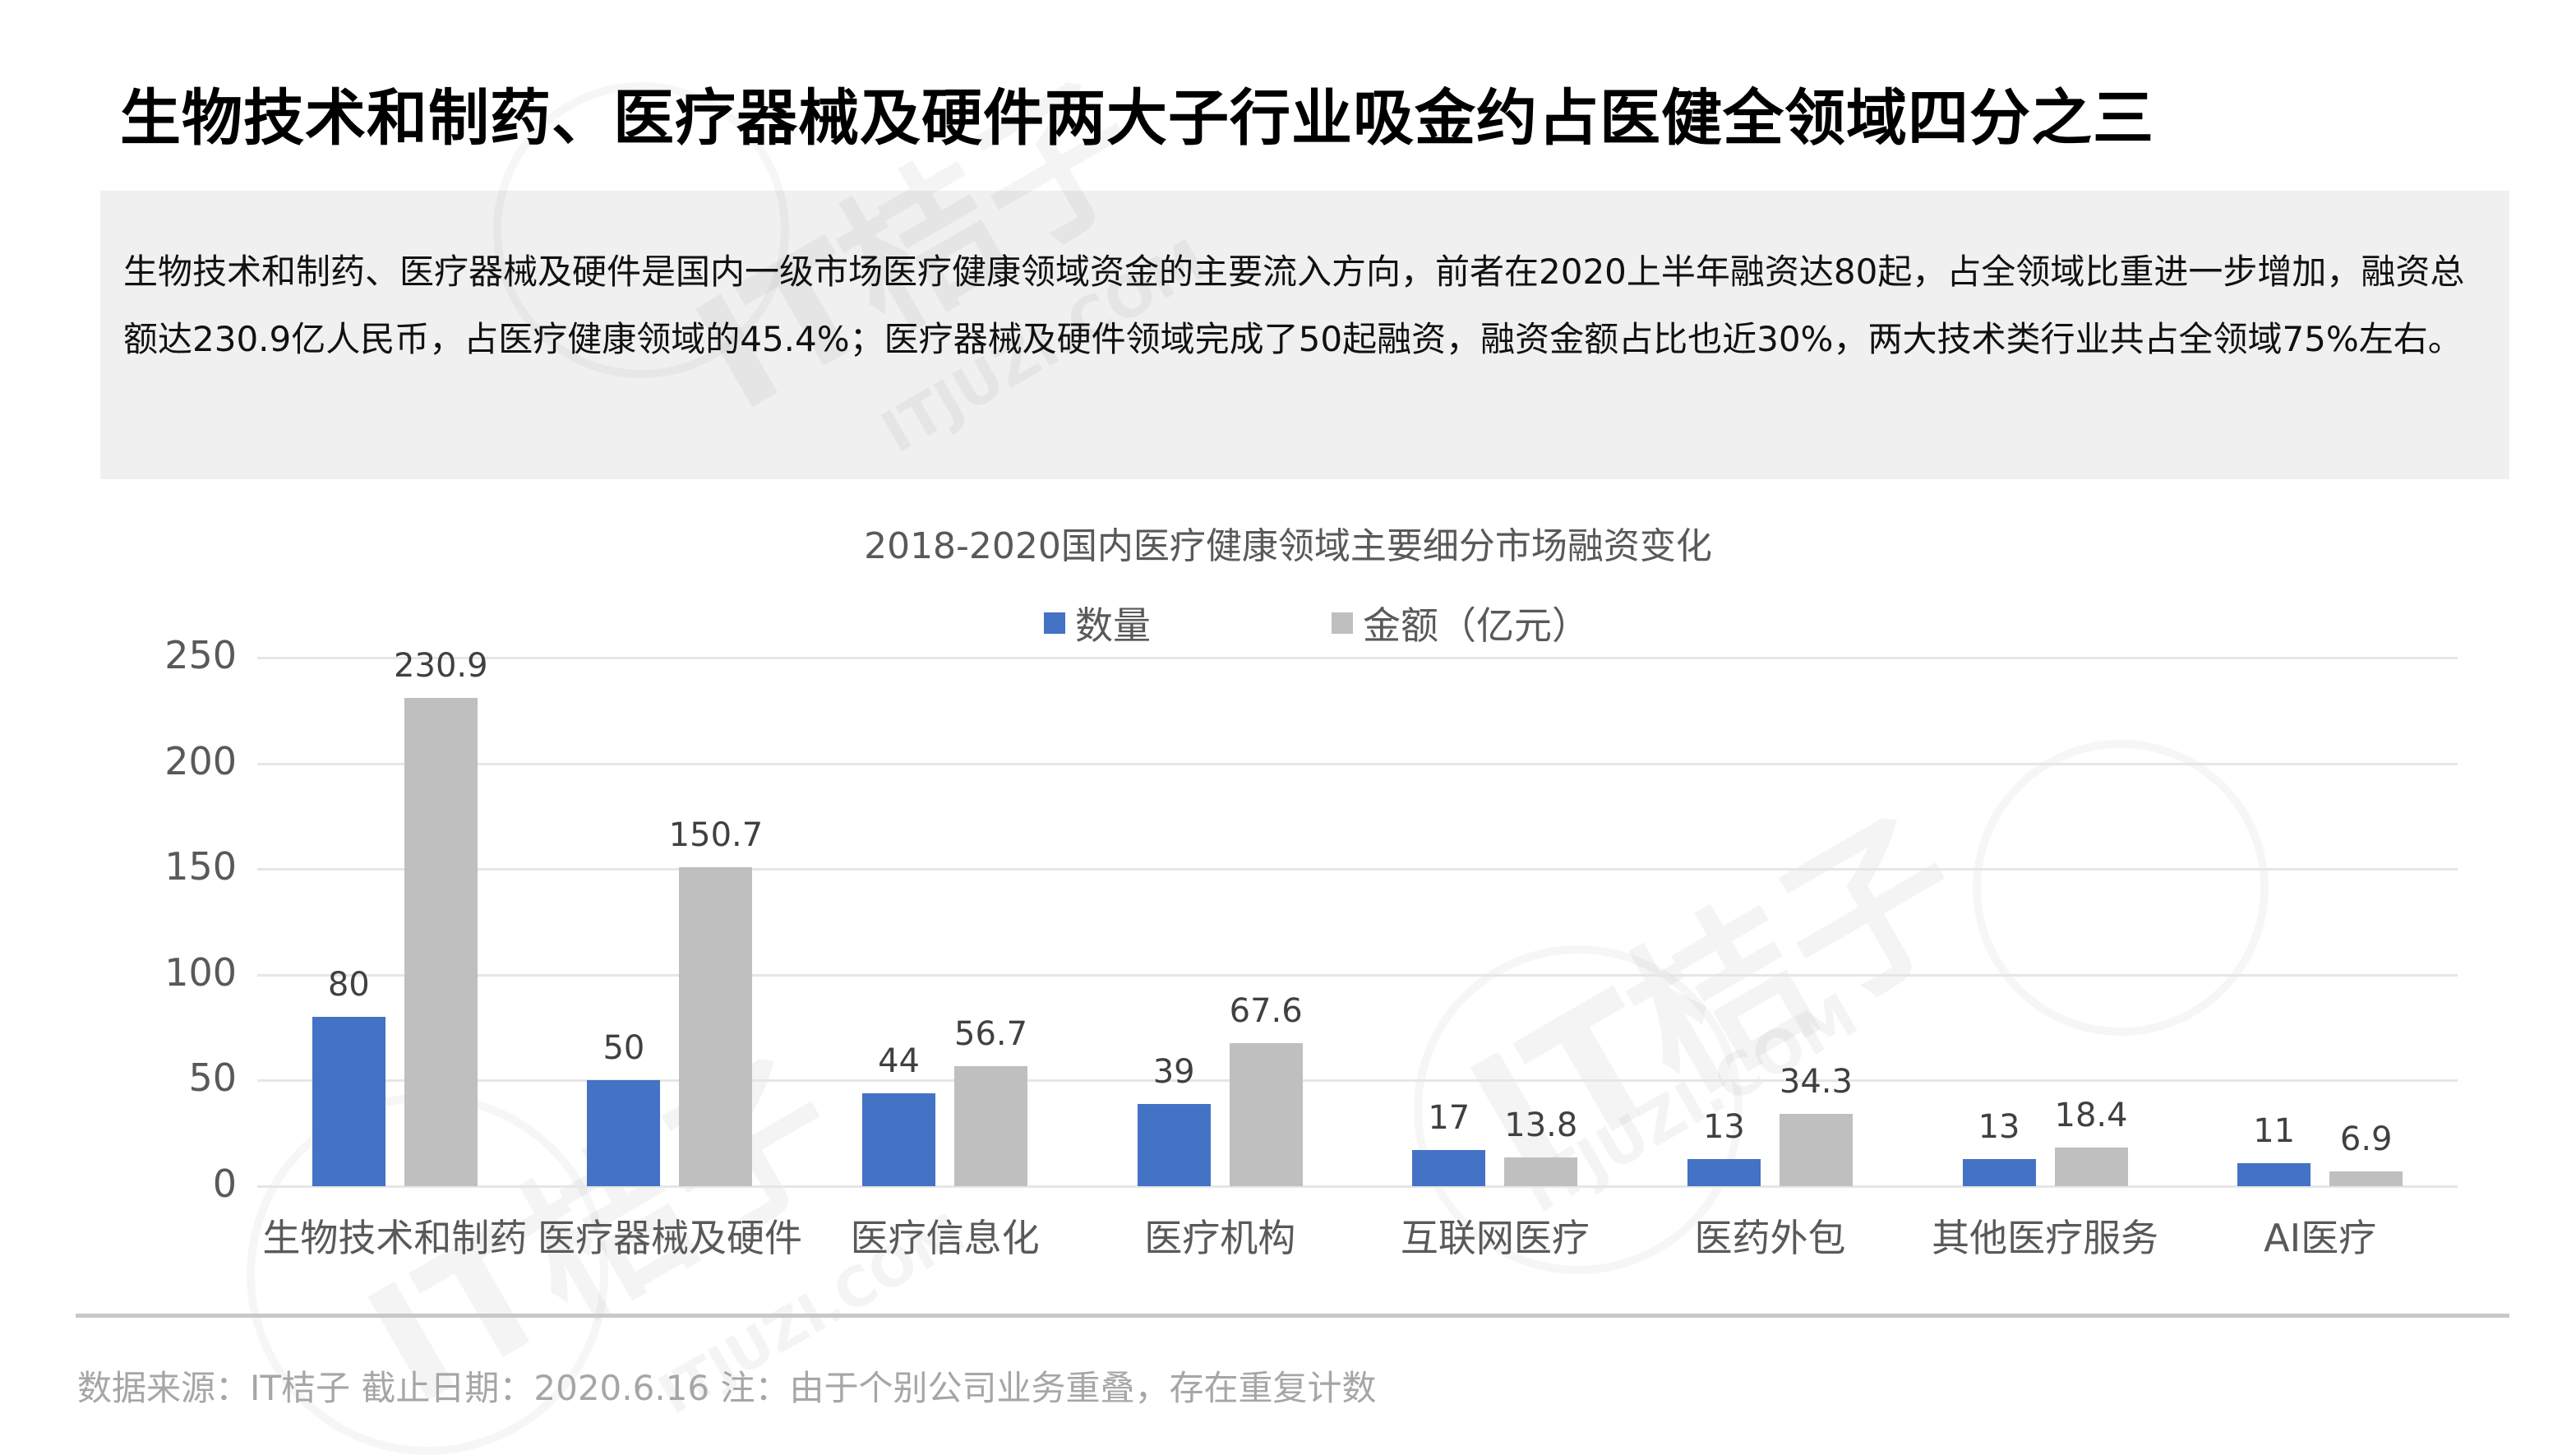  Describe the element at coordinates (395, 1238) in the screenshot. I see `x-category-label: 生物技术和制药` at that location.